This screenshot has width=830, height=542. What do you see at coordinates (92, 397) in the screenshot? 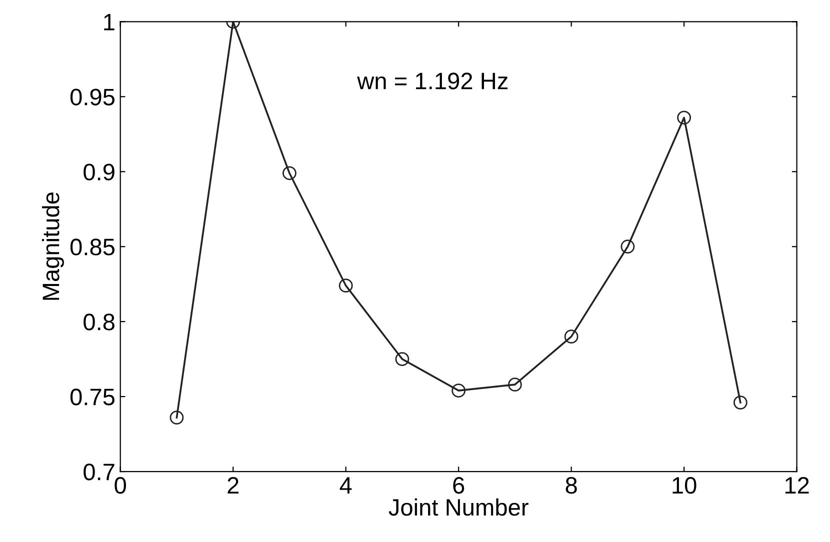
I see `y-tick-label: 0.75` at bounding box center [92, 397].